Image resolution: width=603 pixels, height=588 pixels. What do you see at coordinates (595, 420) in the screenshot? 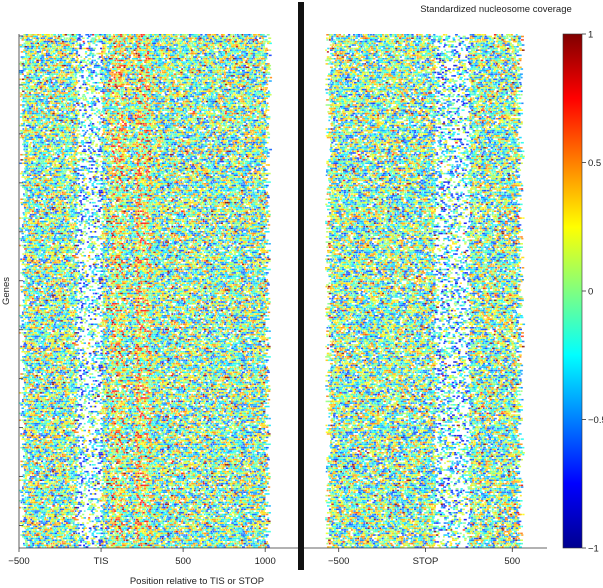
I see `colorbar-tick-label: −0.5` at bounding box center [595, 420].